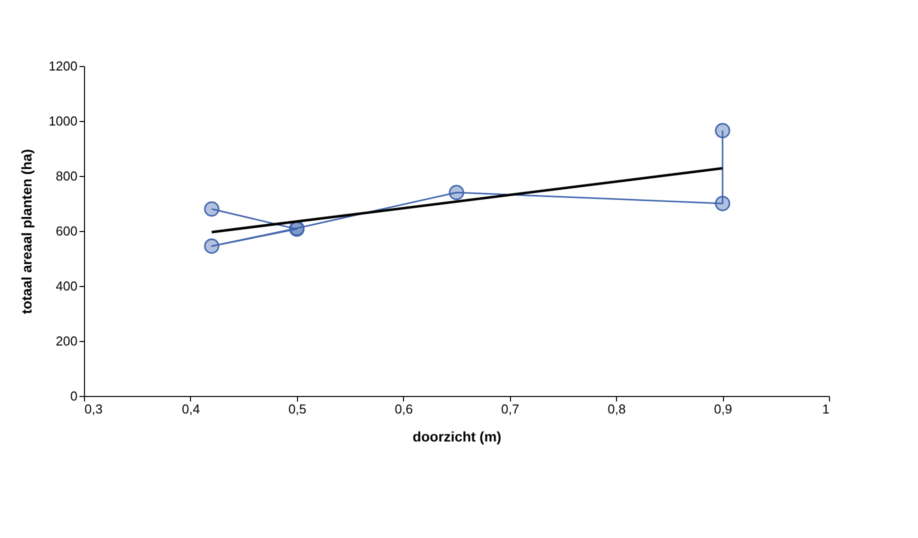 The height and width of the screenshot is (538, 918). I want to click on y-tick-label: 200, so click(67, 341).